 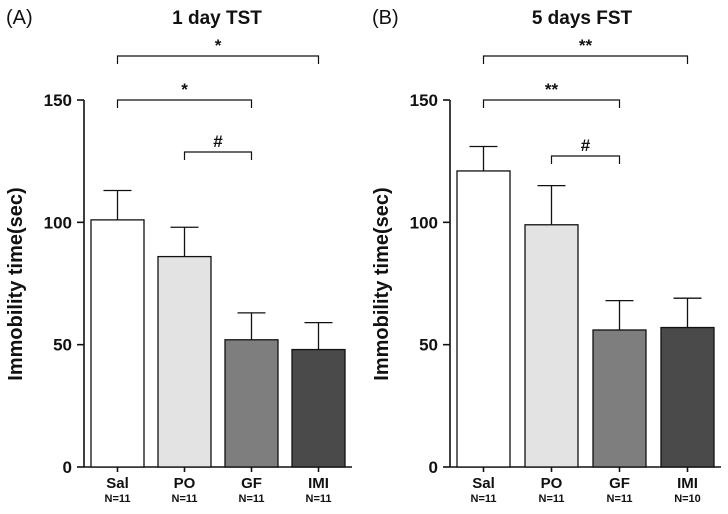 What do you see at coordinates (687, 499) in the screenshot?
I see `n-count-label: N=10` at bounding box center [687, 499].